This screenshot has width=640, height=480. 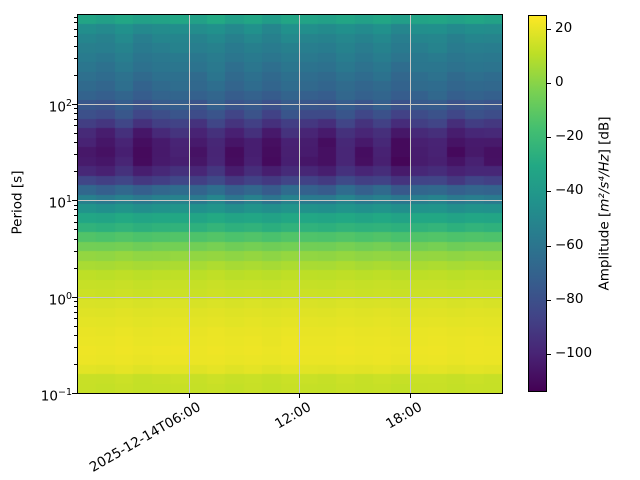 I want to click on x-tick-label: 12:00, so click(x=293, y=416).